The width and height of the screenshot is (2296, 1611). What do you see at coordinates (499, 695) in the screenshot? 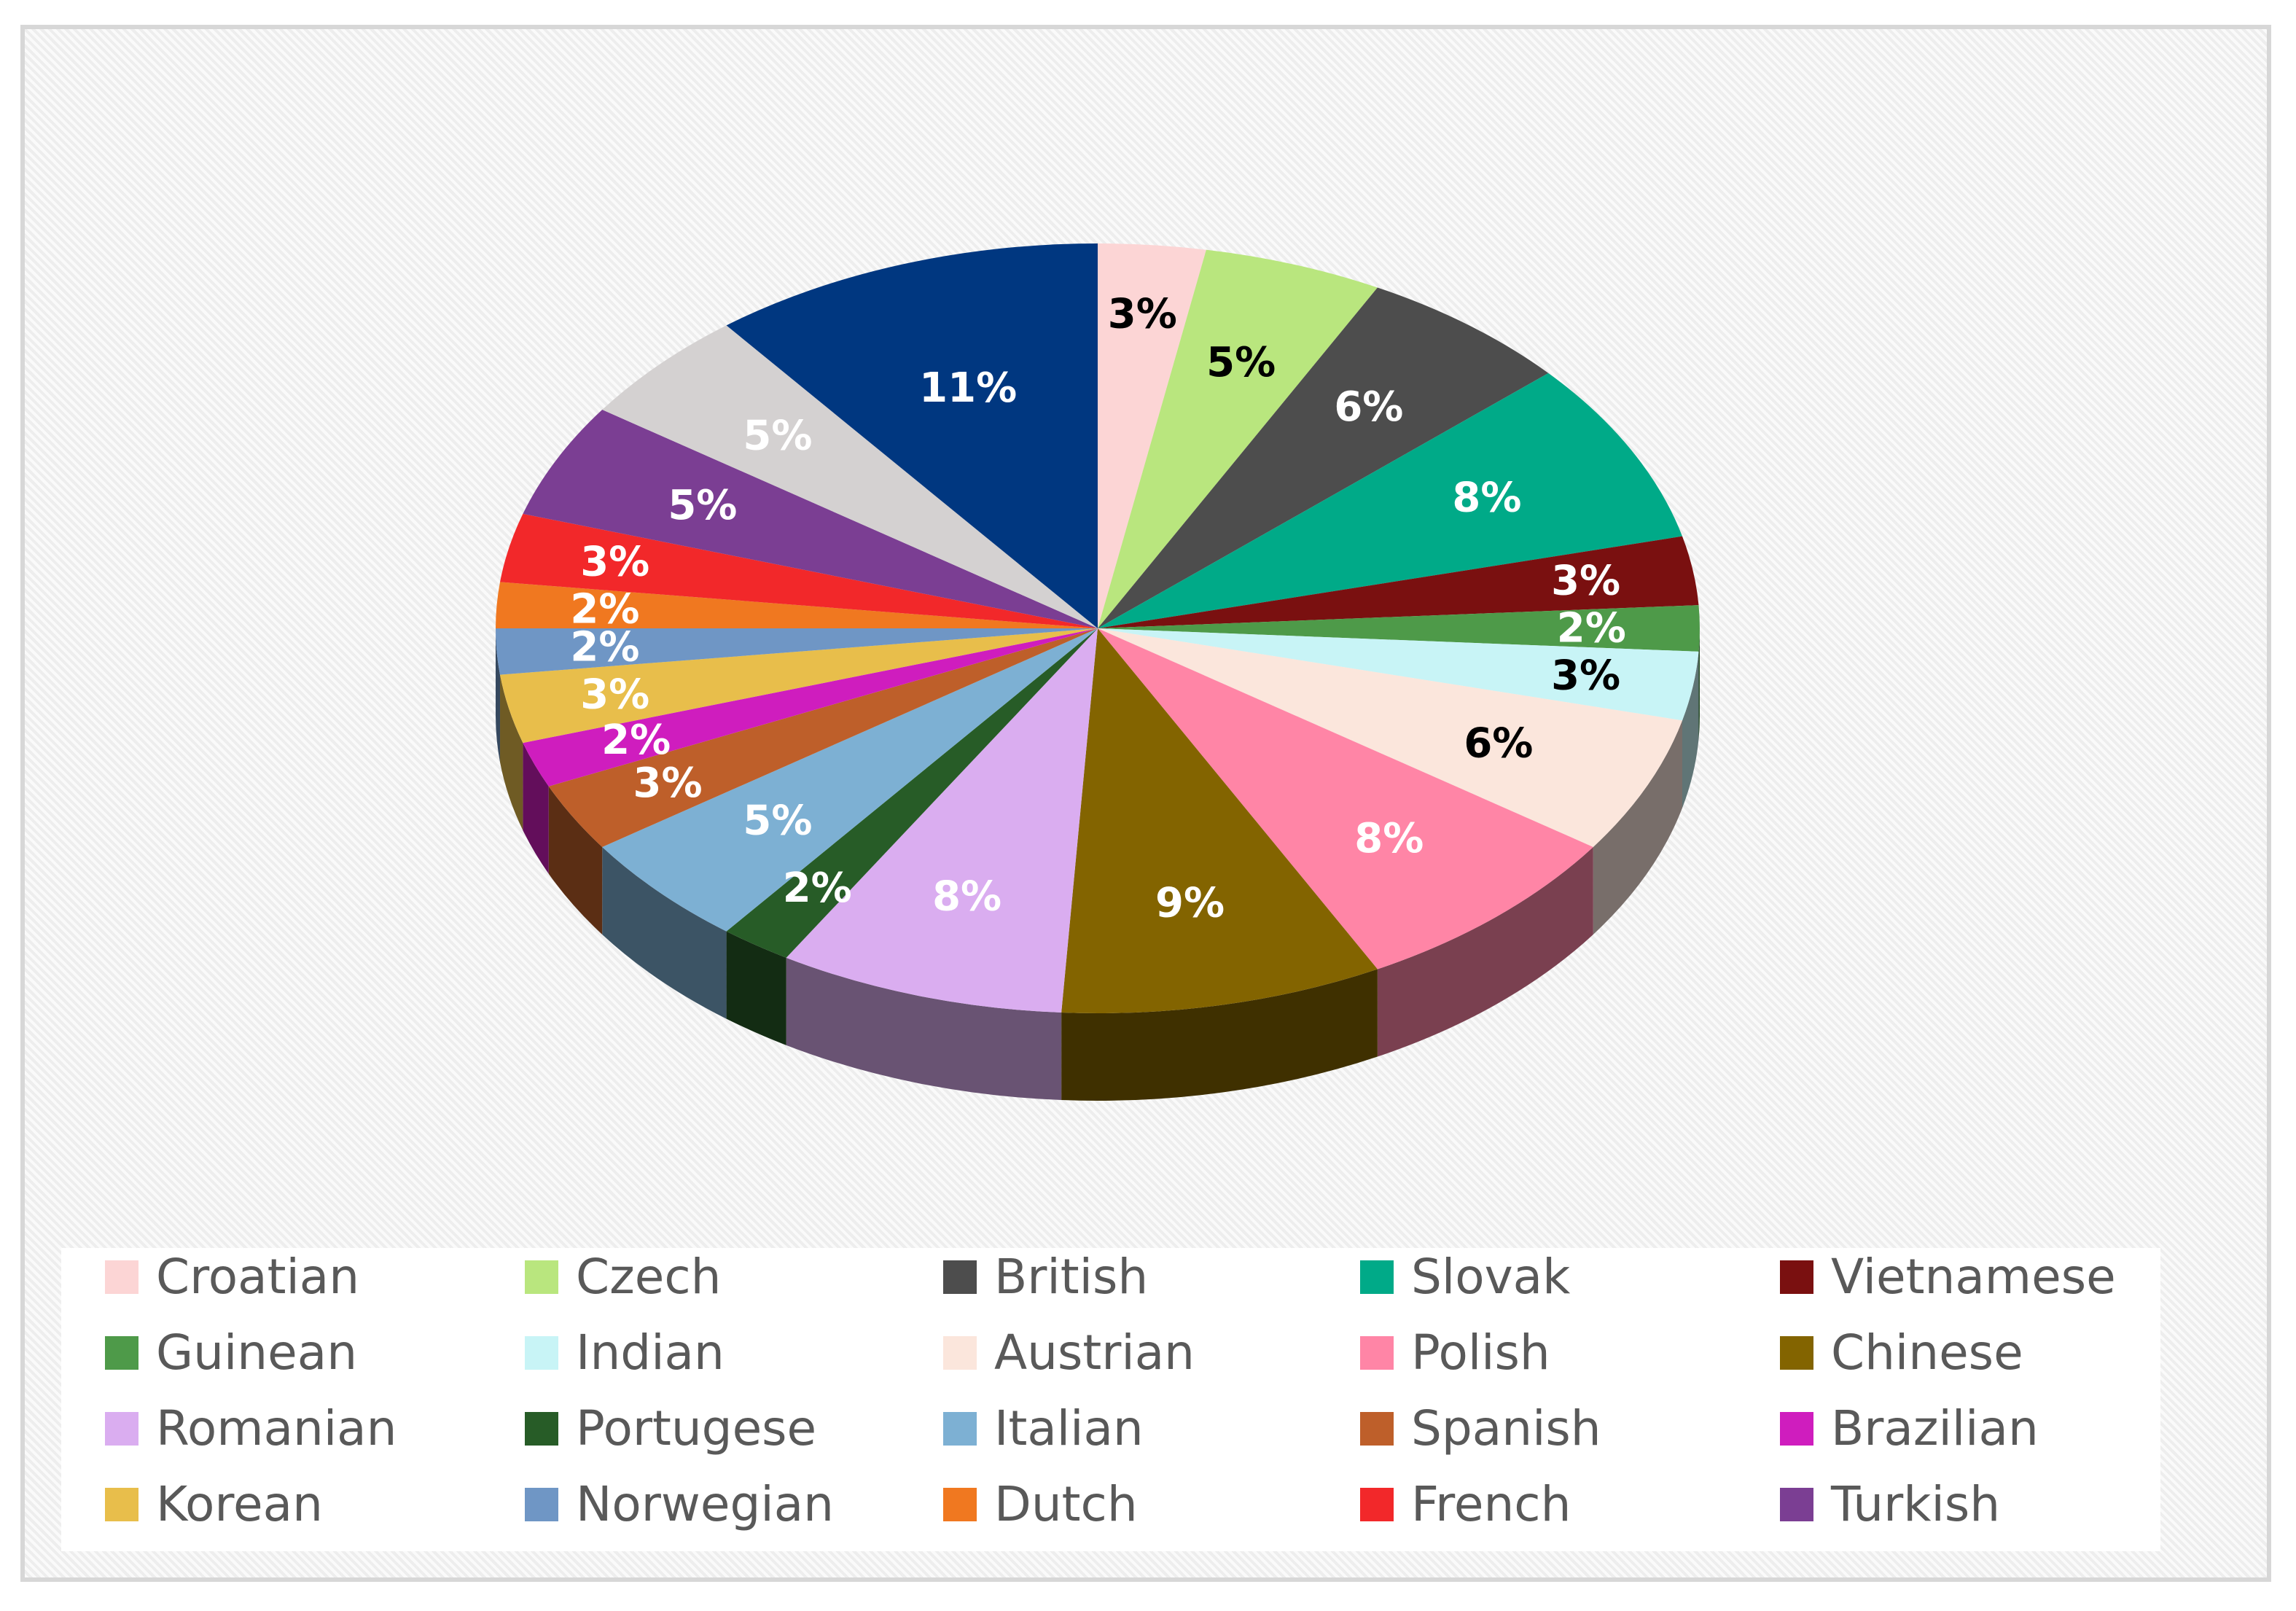
I see `pie-side-norwegian` at bounding box center [499, 695].